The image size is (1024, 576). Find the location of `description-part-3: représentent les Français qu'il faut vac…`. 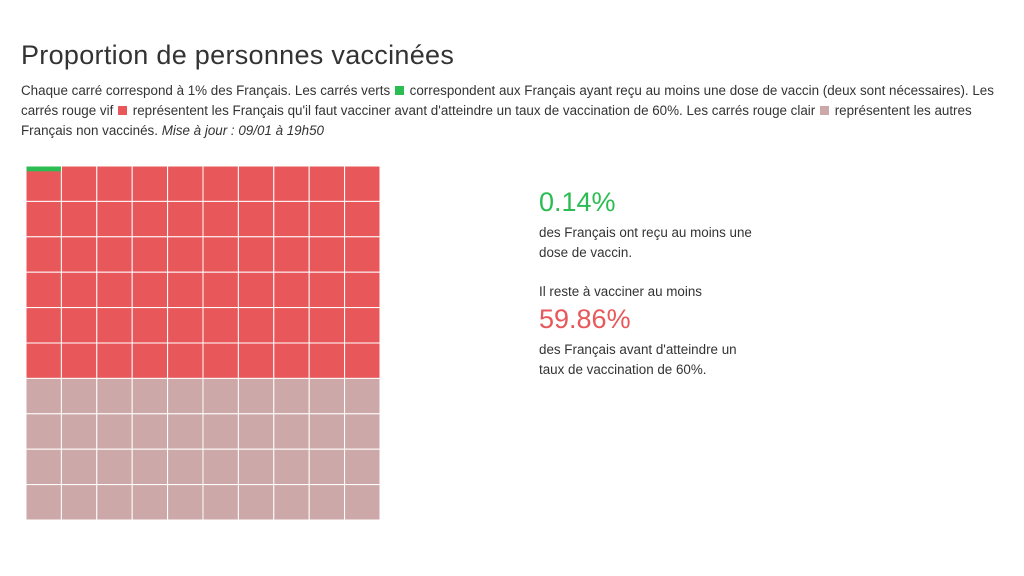

description-part-3: représentent les Français qu'il faut vac… is located at coordinates (474, 110).